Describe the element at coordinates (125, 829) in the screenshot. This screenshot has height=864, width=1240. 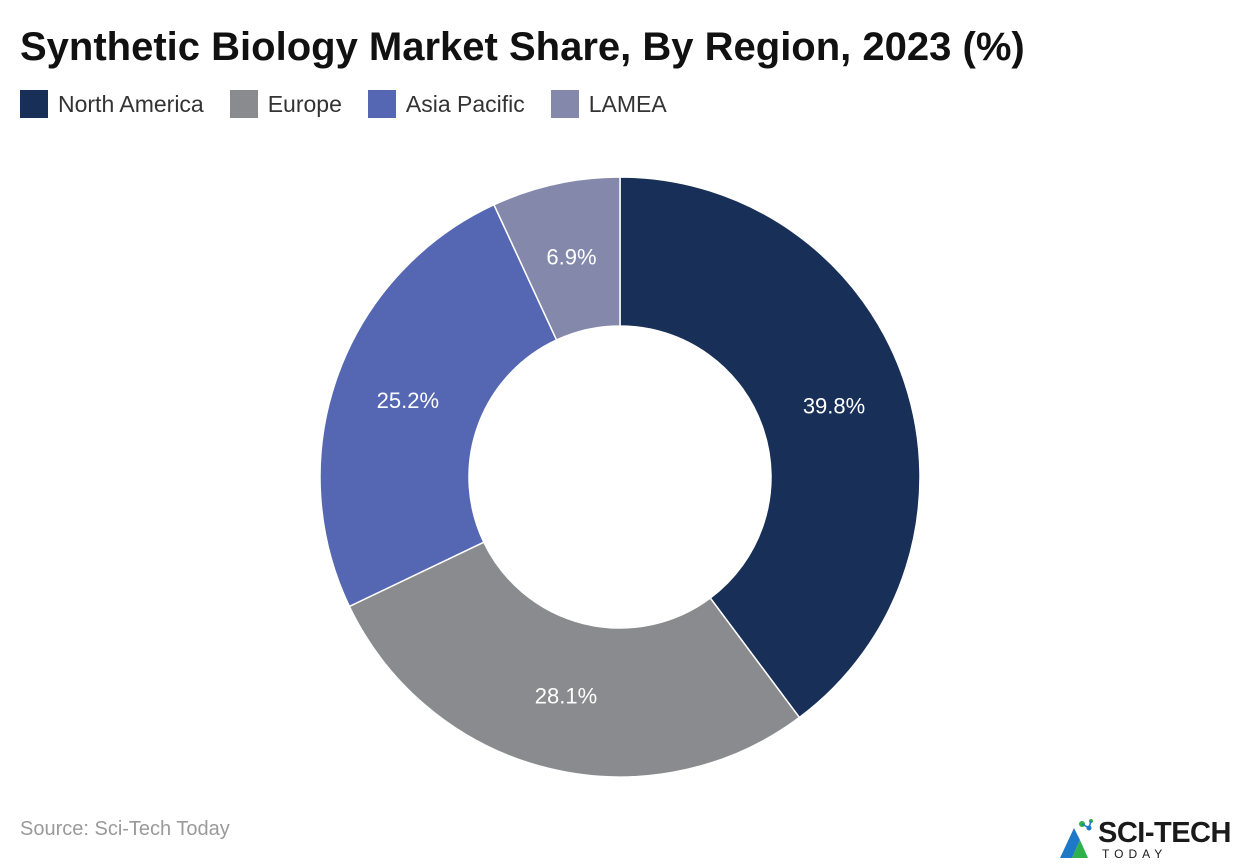
I see `source-note: Source: Sci-Tech Today` at that location.